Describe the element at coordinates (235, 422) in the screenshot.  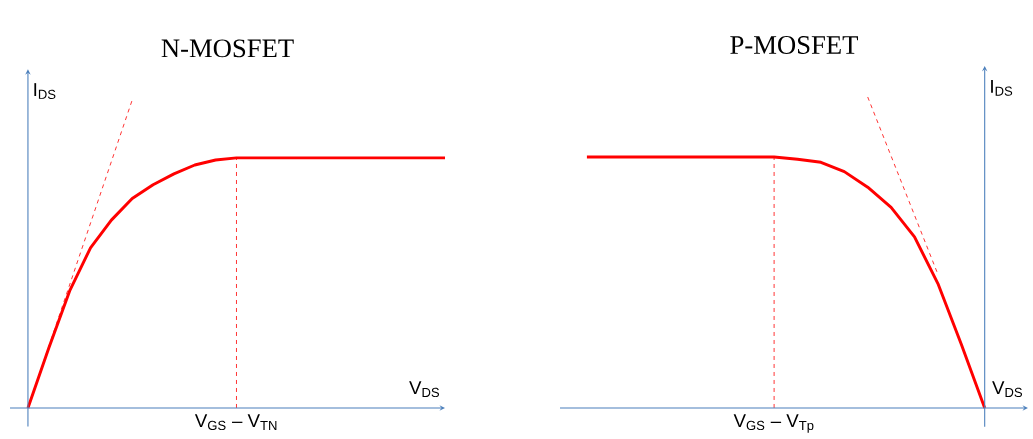
I see `text: V$_{GS}$ – V$_{TN}$` at that location.